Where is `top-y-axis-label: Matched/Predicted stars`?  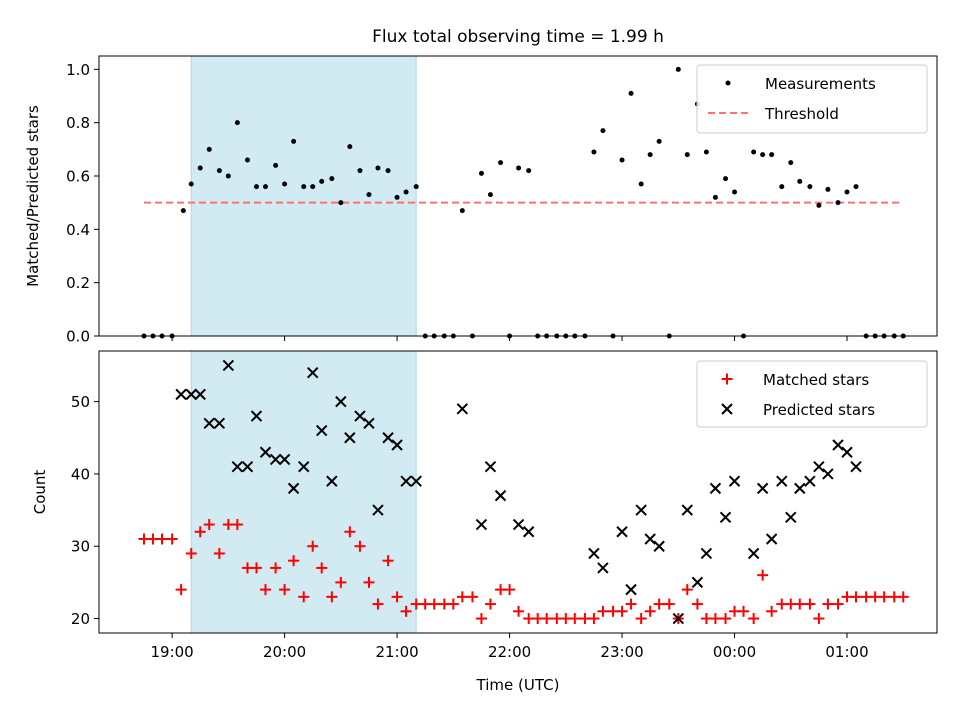 top-y-axis-label: Matched/Predicted stars is located at coordinates (33, 196).